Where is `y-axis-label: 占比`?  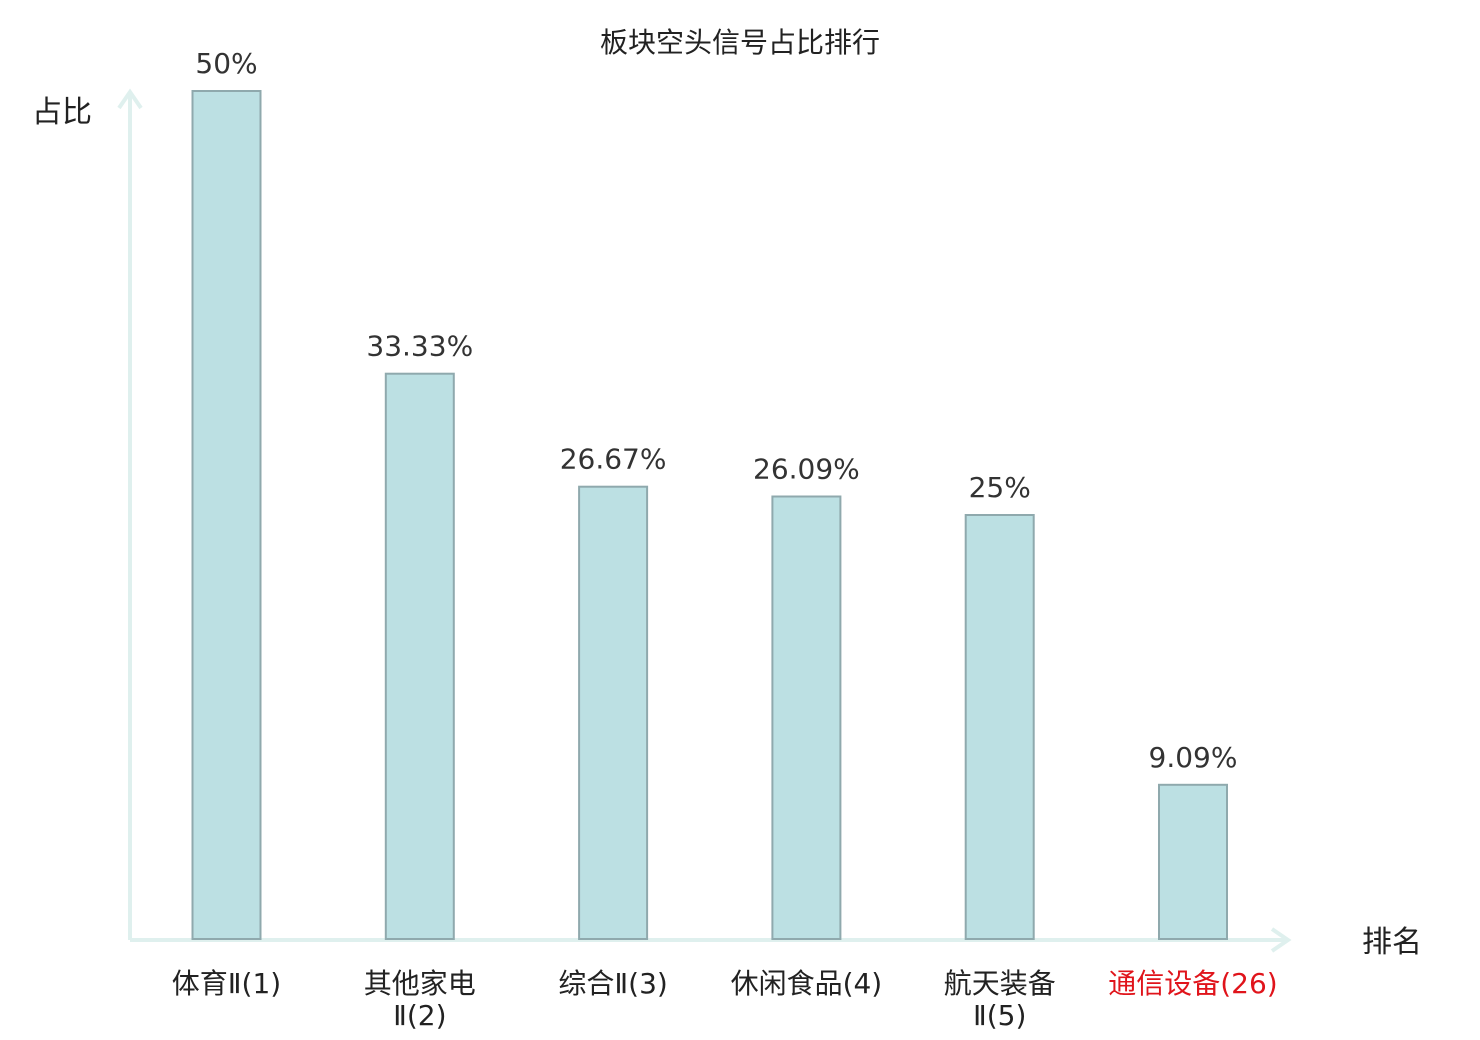 y-axis-label: 占比 is located at coordinates (62, 112).